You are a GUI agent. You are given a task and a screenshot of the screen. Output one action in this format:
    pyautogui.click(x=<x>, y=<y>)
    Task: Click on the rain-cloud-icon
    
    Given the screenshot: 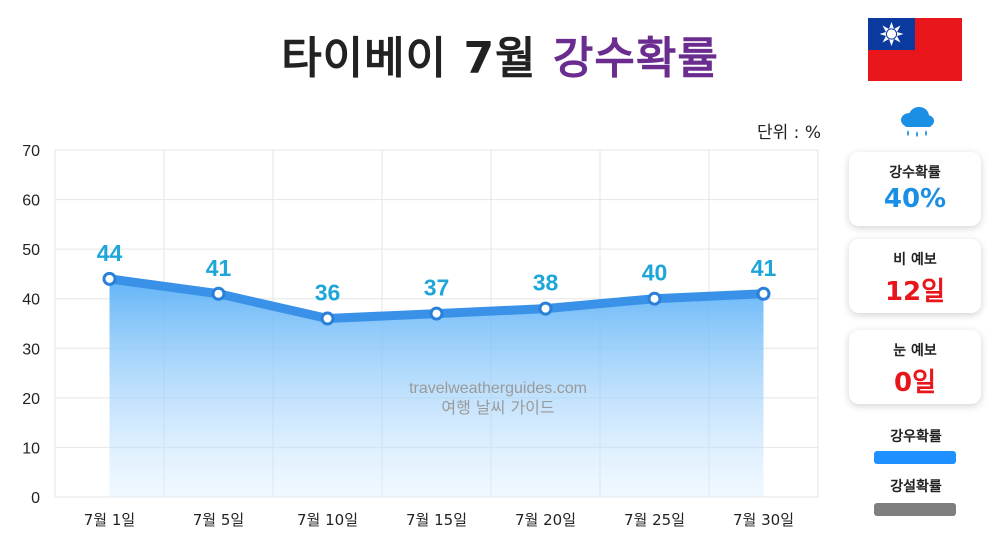 What is the action you would take?
    pyautogui.click(x=917, y=122)
    